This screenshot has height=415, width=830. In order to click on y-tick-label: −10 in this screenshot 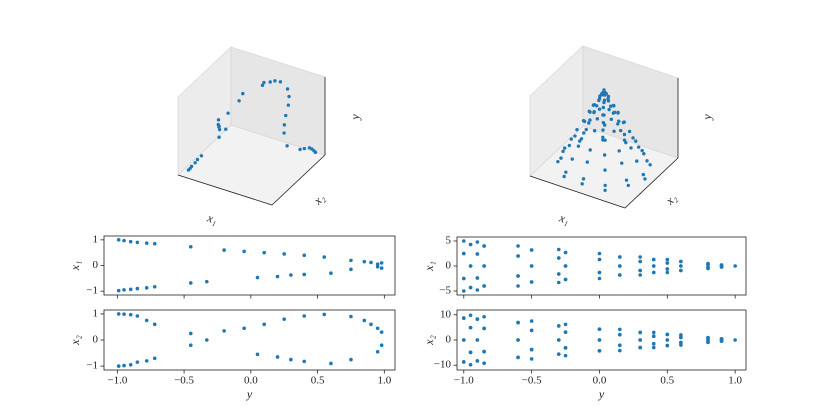, I will do `click(443, 365)`.